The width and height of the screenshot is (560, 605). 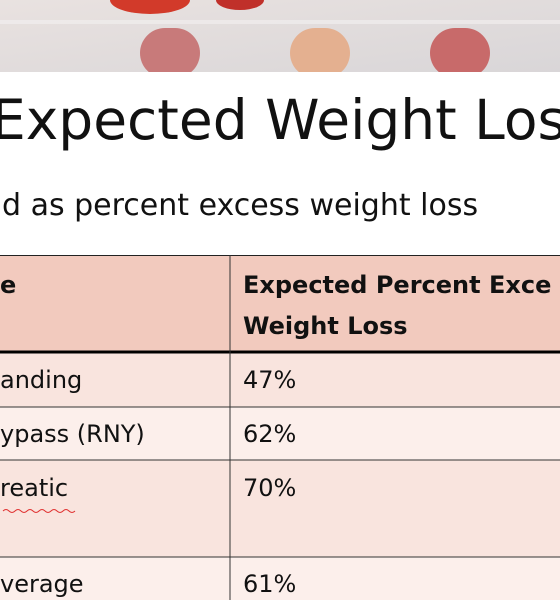 I want to click on title: Expected Weight Los, so click(x=280, y=120).